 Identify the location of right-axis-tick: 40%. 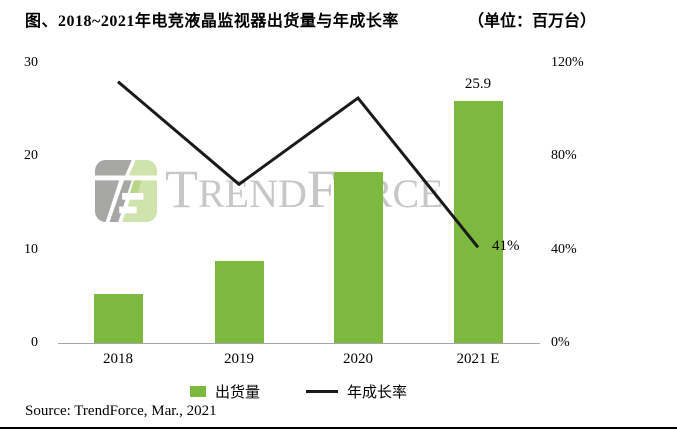
(564, 249).